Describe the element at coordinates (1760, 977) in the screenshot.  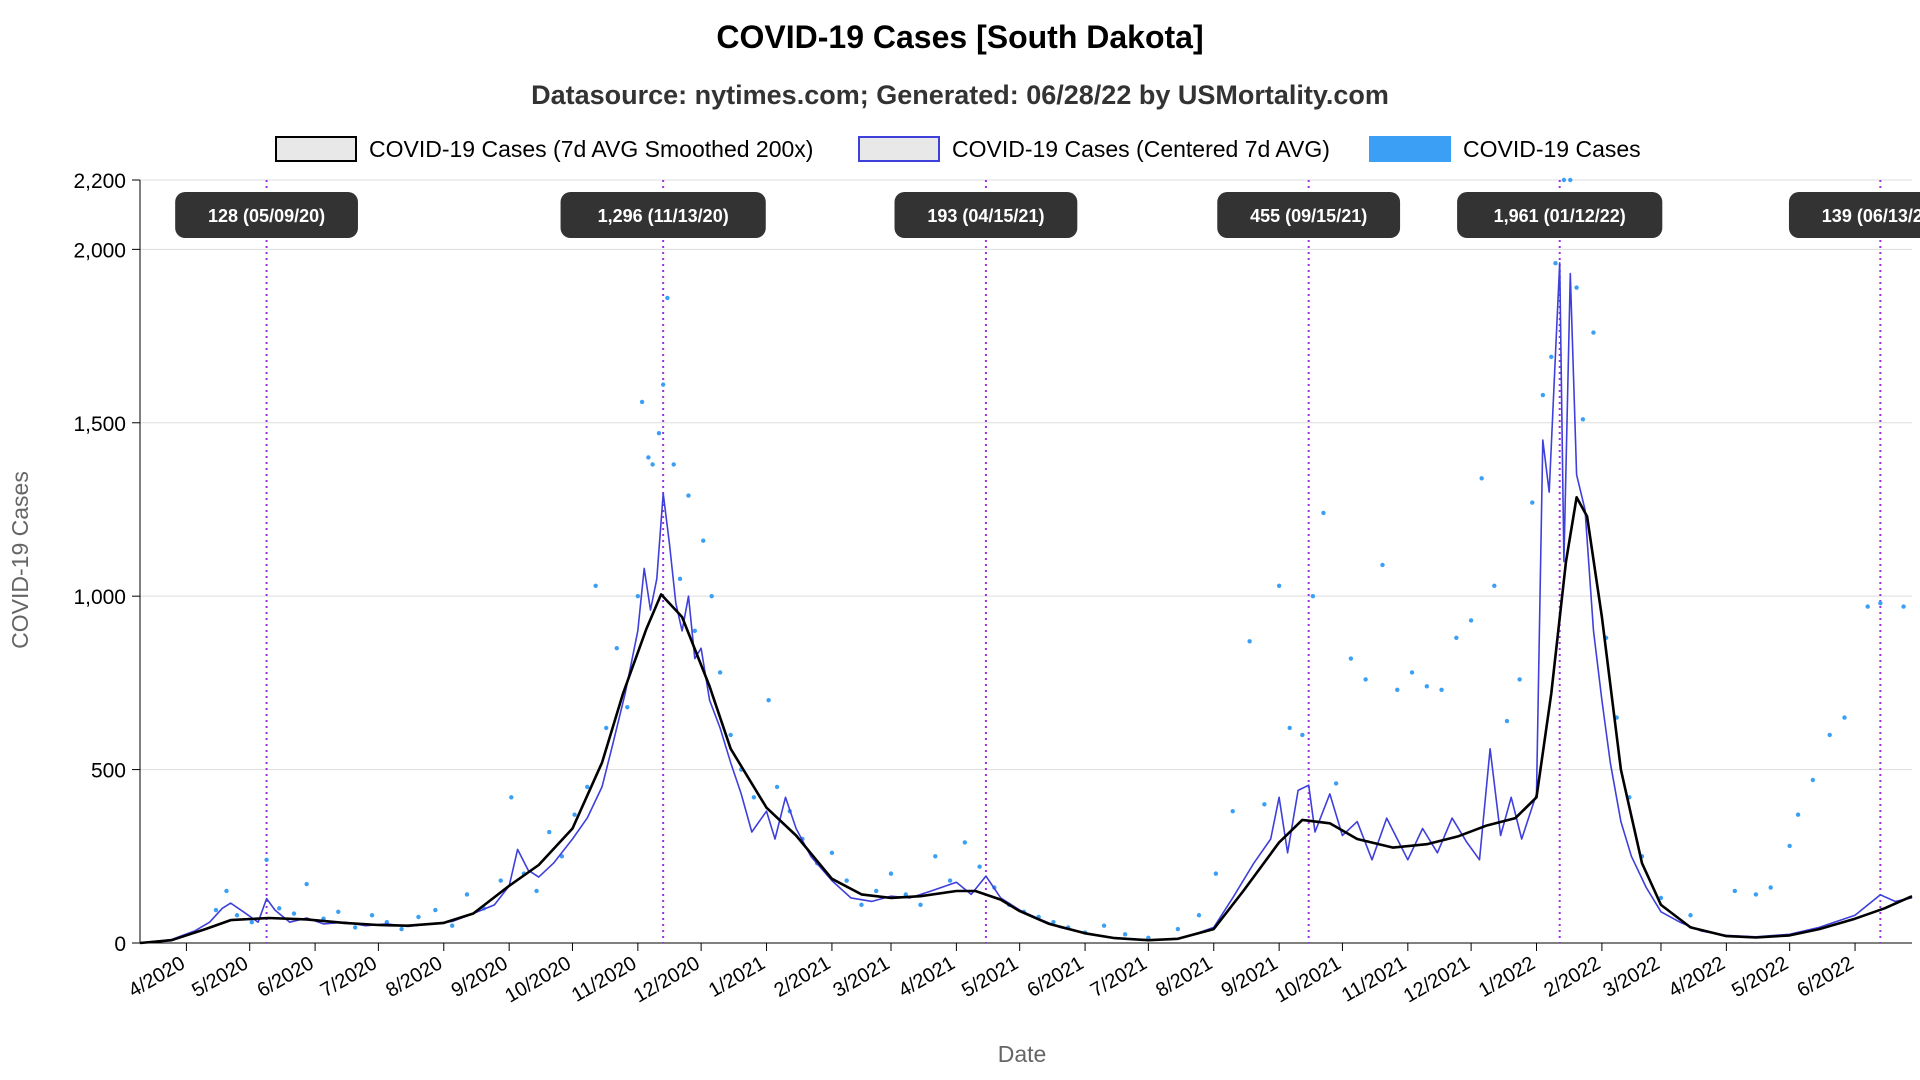
I see `x-tick-label: 5/2022` at that location.